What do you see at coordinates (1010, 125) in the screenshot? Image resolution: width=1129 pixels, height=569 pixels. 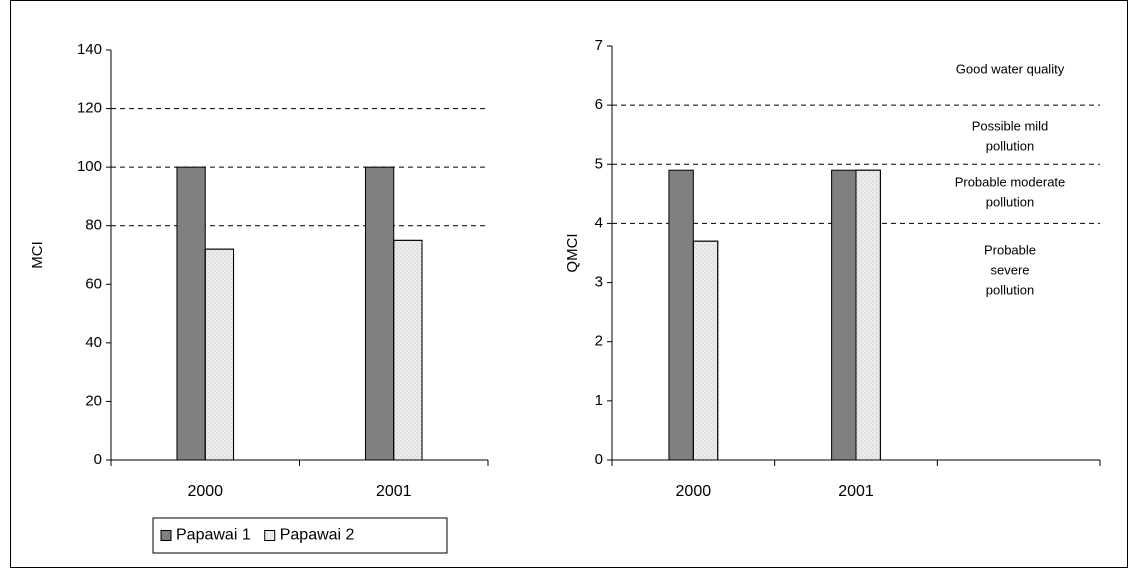 I see `annotation: Possible mild` at bounding box center [1010, 125].